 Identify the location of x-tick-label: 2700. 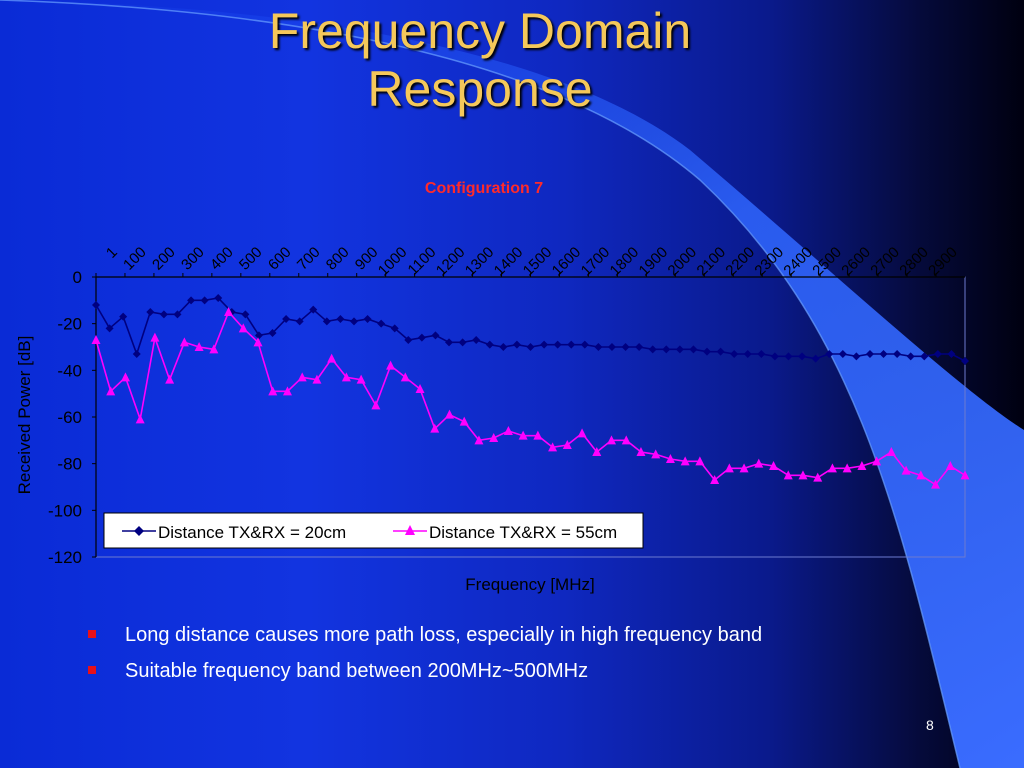
(885, 262).